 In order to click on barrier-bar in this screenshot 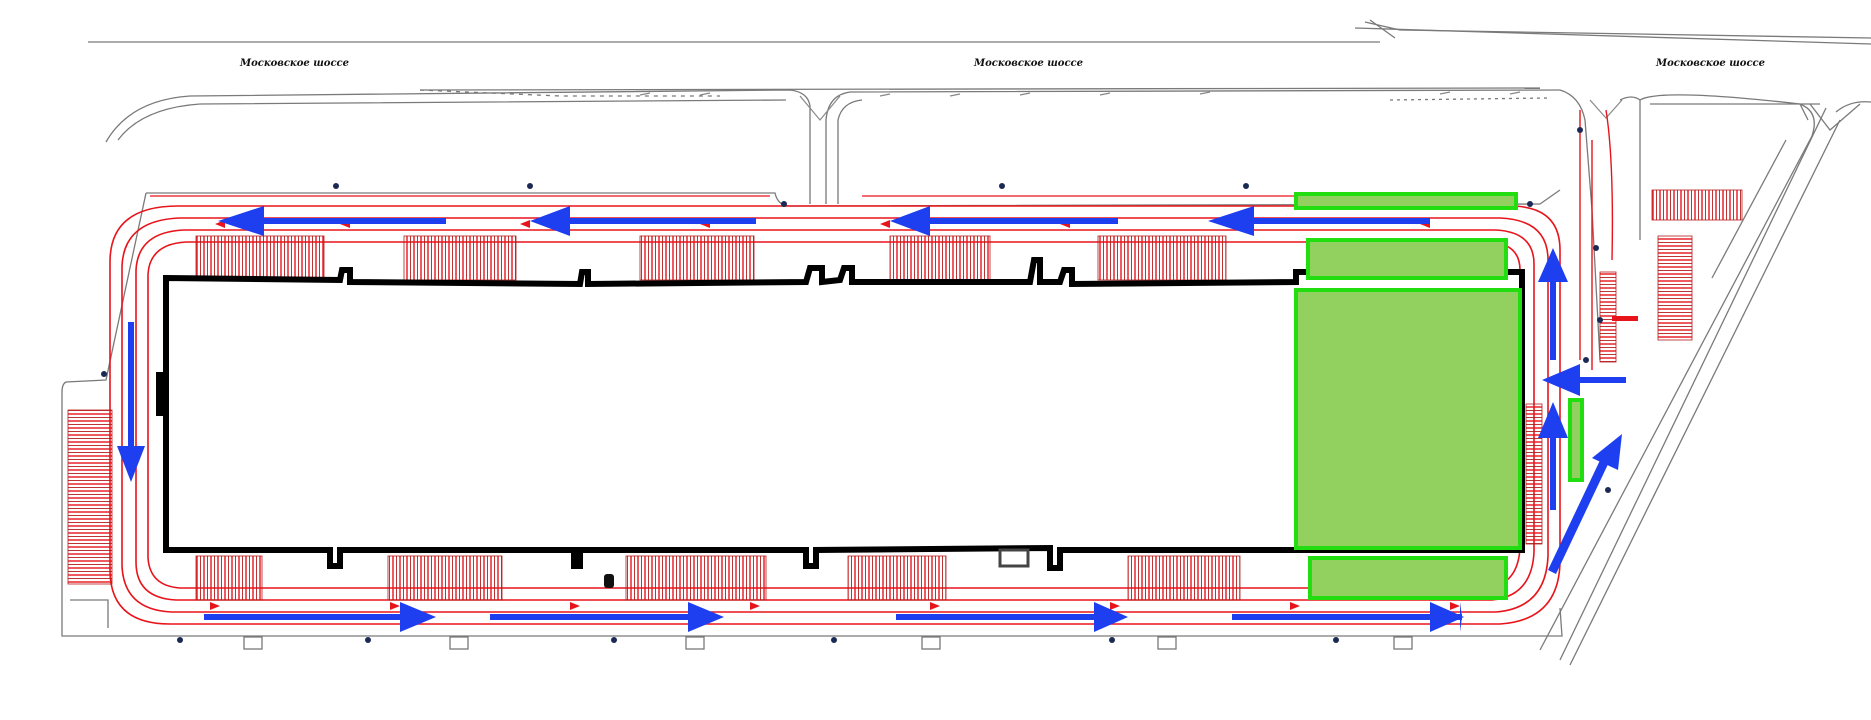, I will do `click(1625, 318)`.